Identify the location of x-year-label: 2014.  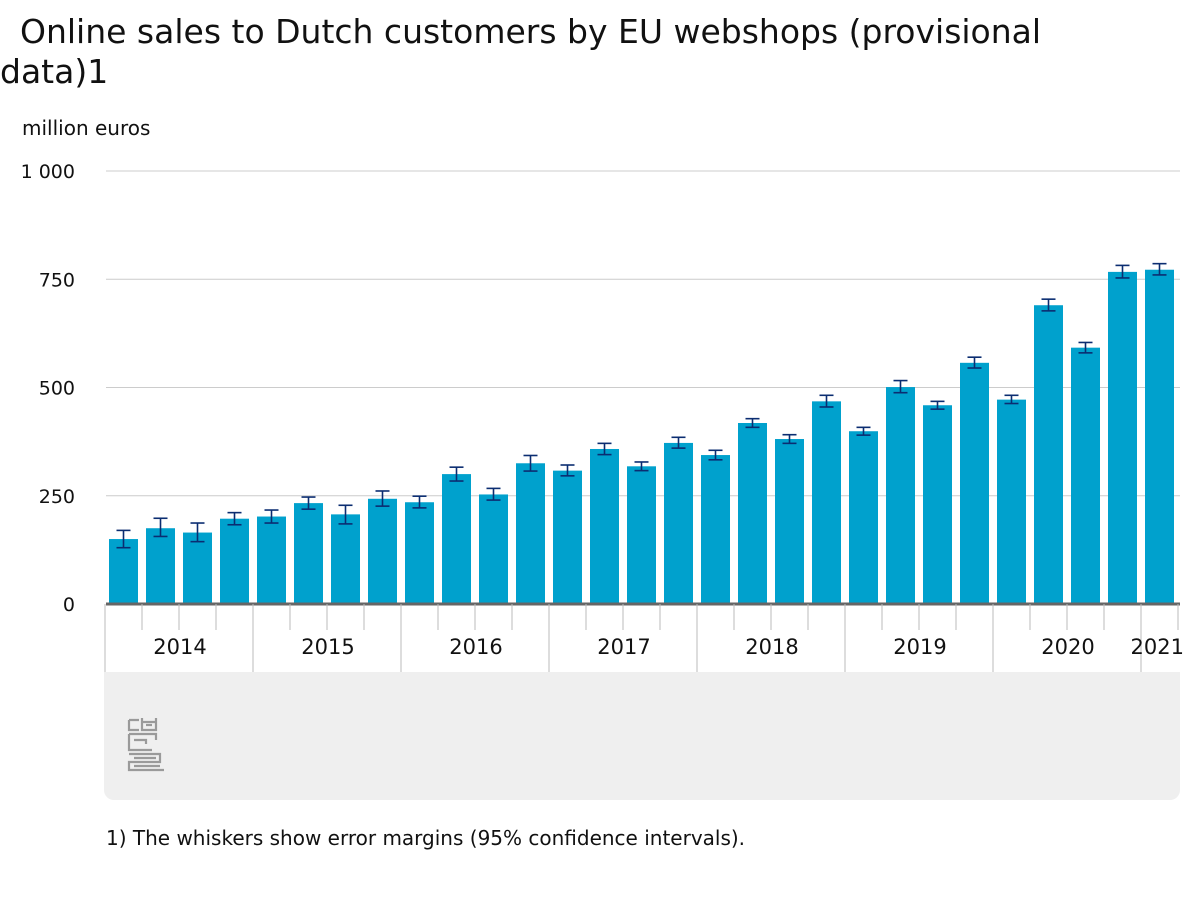
(179, 647).